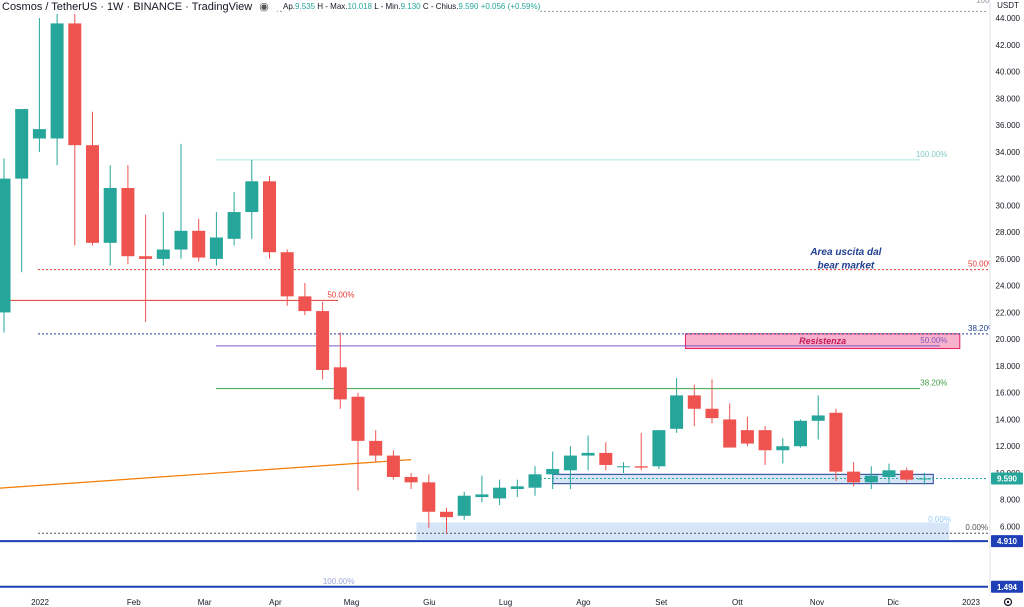 This screenshot has height=607, width=1024. Describe the element at coordinates (1008, 125) in the screenshot. I see `price-tick-label: 36.000` at that location.